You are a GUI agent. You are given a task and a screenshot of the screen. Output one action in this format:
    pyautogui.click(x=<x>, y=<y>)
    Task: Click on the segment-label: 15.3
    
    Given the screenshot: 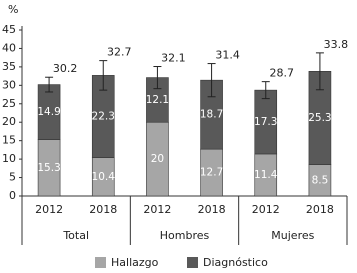 What is the action you would take?
    pyautogui.click(x=48, y=168)
    